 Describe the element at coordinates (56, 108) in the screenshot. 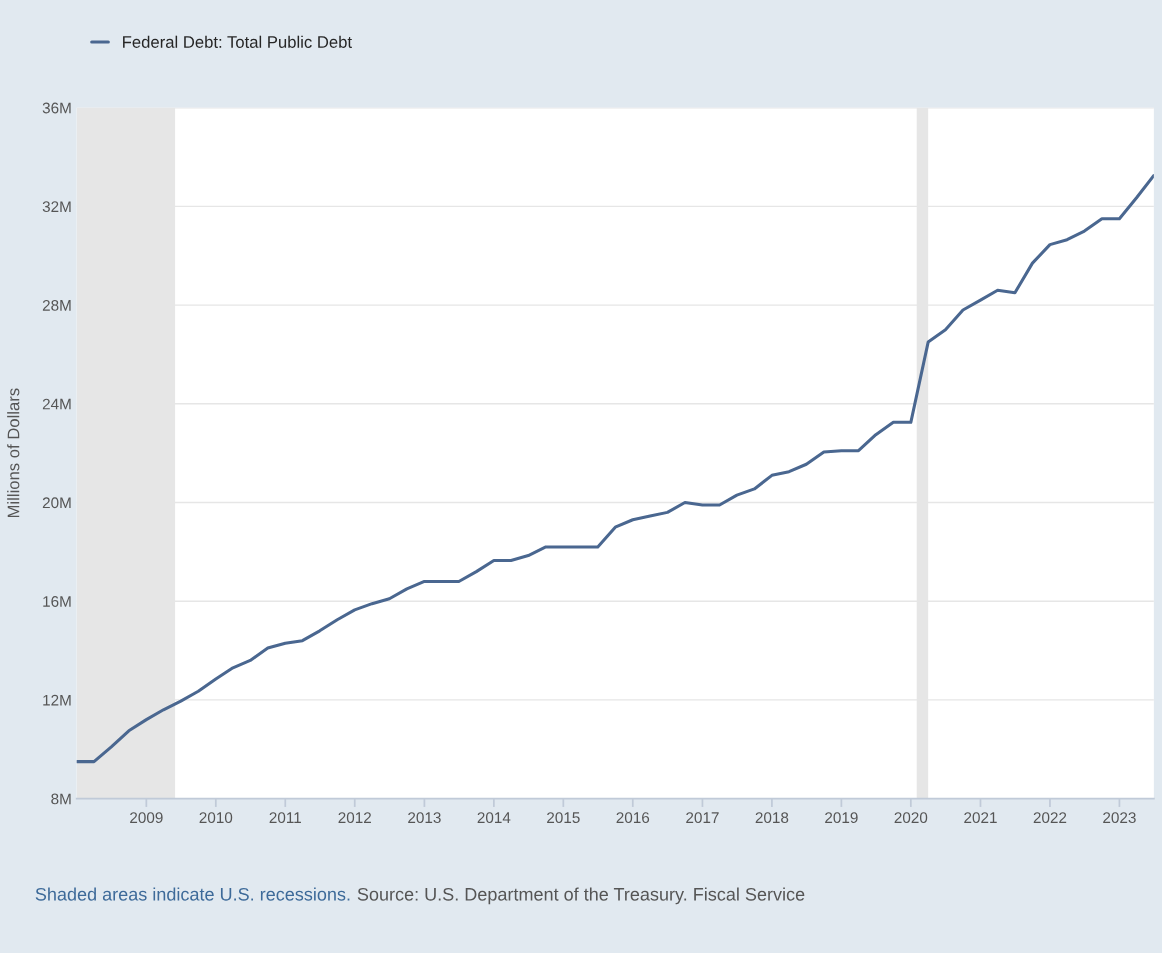

I see `y-tick-label: 36M` at that location.